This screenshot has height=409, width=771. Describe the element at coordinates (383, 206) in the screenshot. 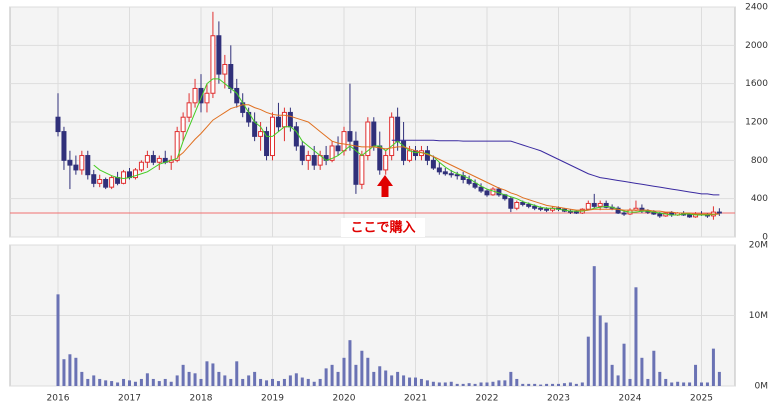

I see `annotation: ここで購入` at that location.